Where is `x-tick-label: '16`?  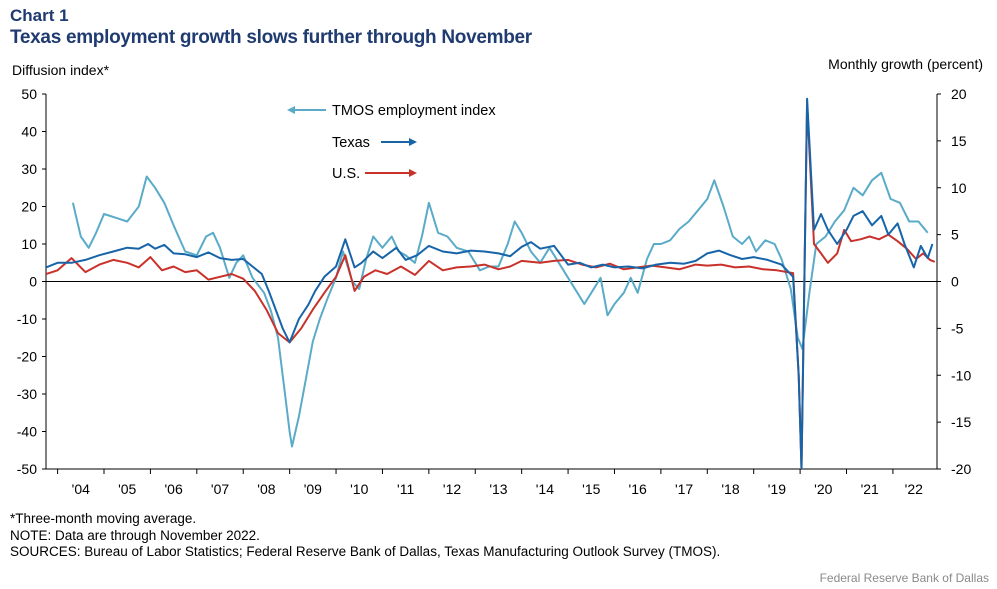 x-tick-label: '16 is located at coordinates (638, 489).